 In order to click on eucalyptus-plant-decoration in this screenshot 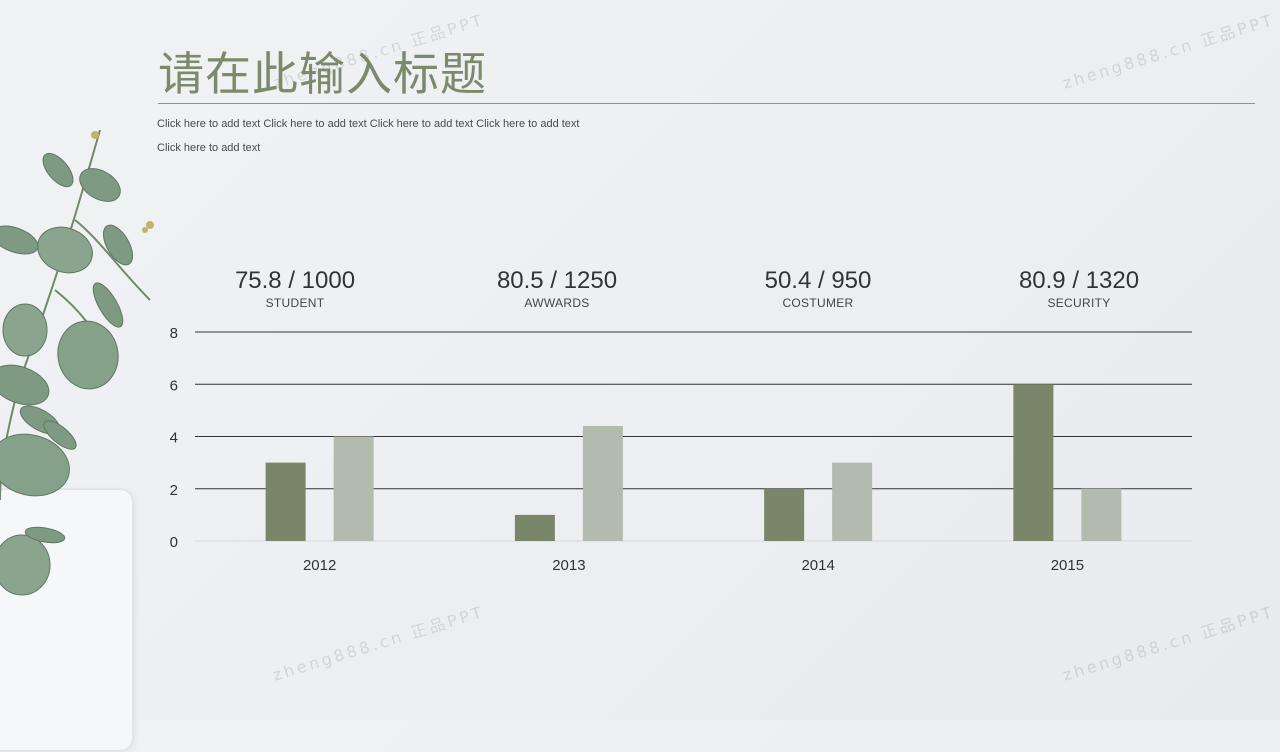, I will do `click(77, 362)`.